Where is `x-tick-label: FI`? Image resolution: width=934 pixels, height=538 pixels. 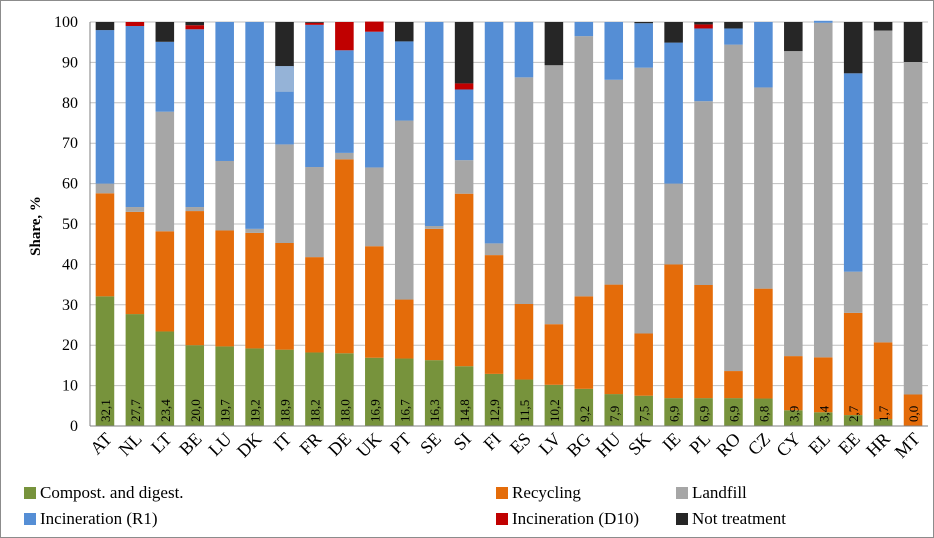 x-tick-label: FI is located at coordinates (491, 441).